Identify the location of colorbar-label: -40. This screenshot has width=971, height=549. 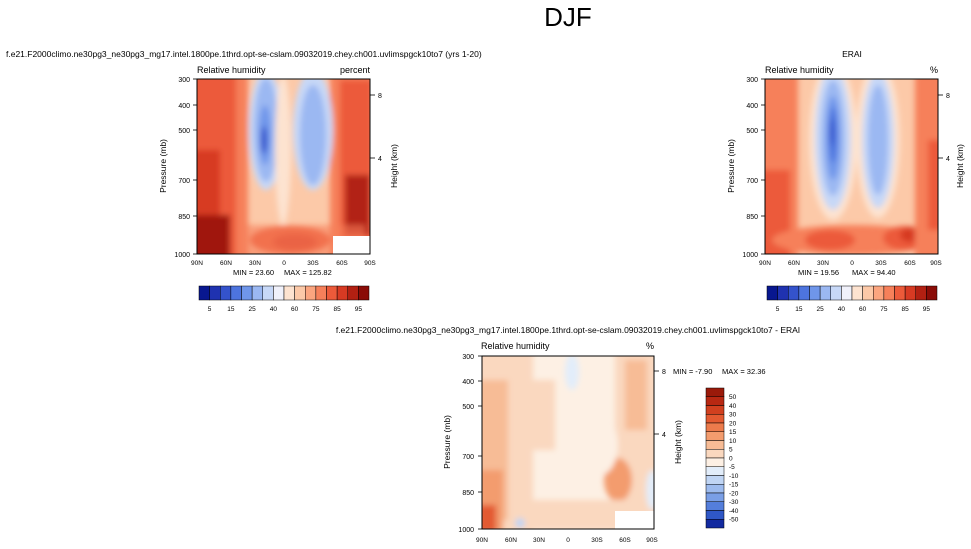
(734, 511).